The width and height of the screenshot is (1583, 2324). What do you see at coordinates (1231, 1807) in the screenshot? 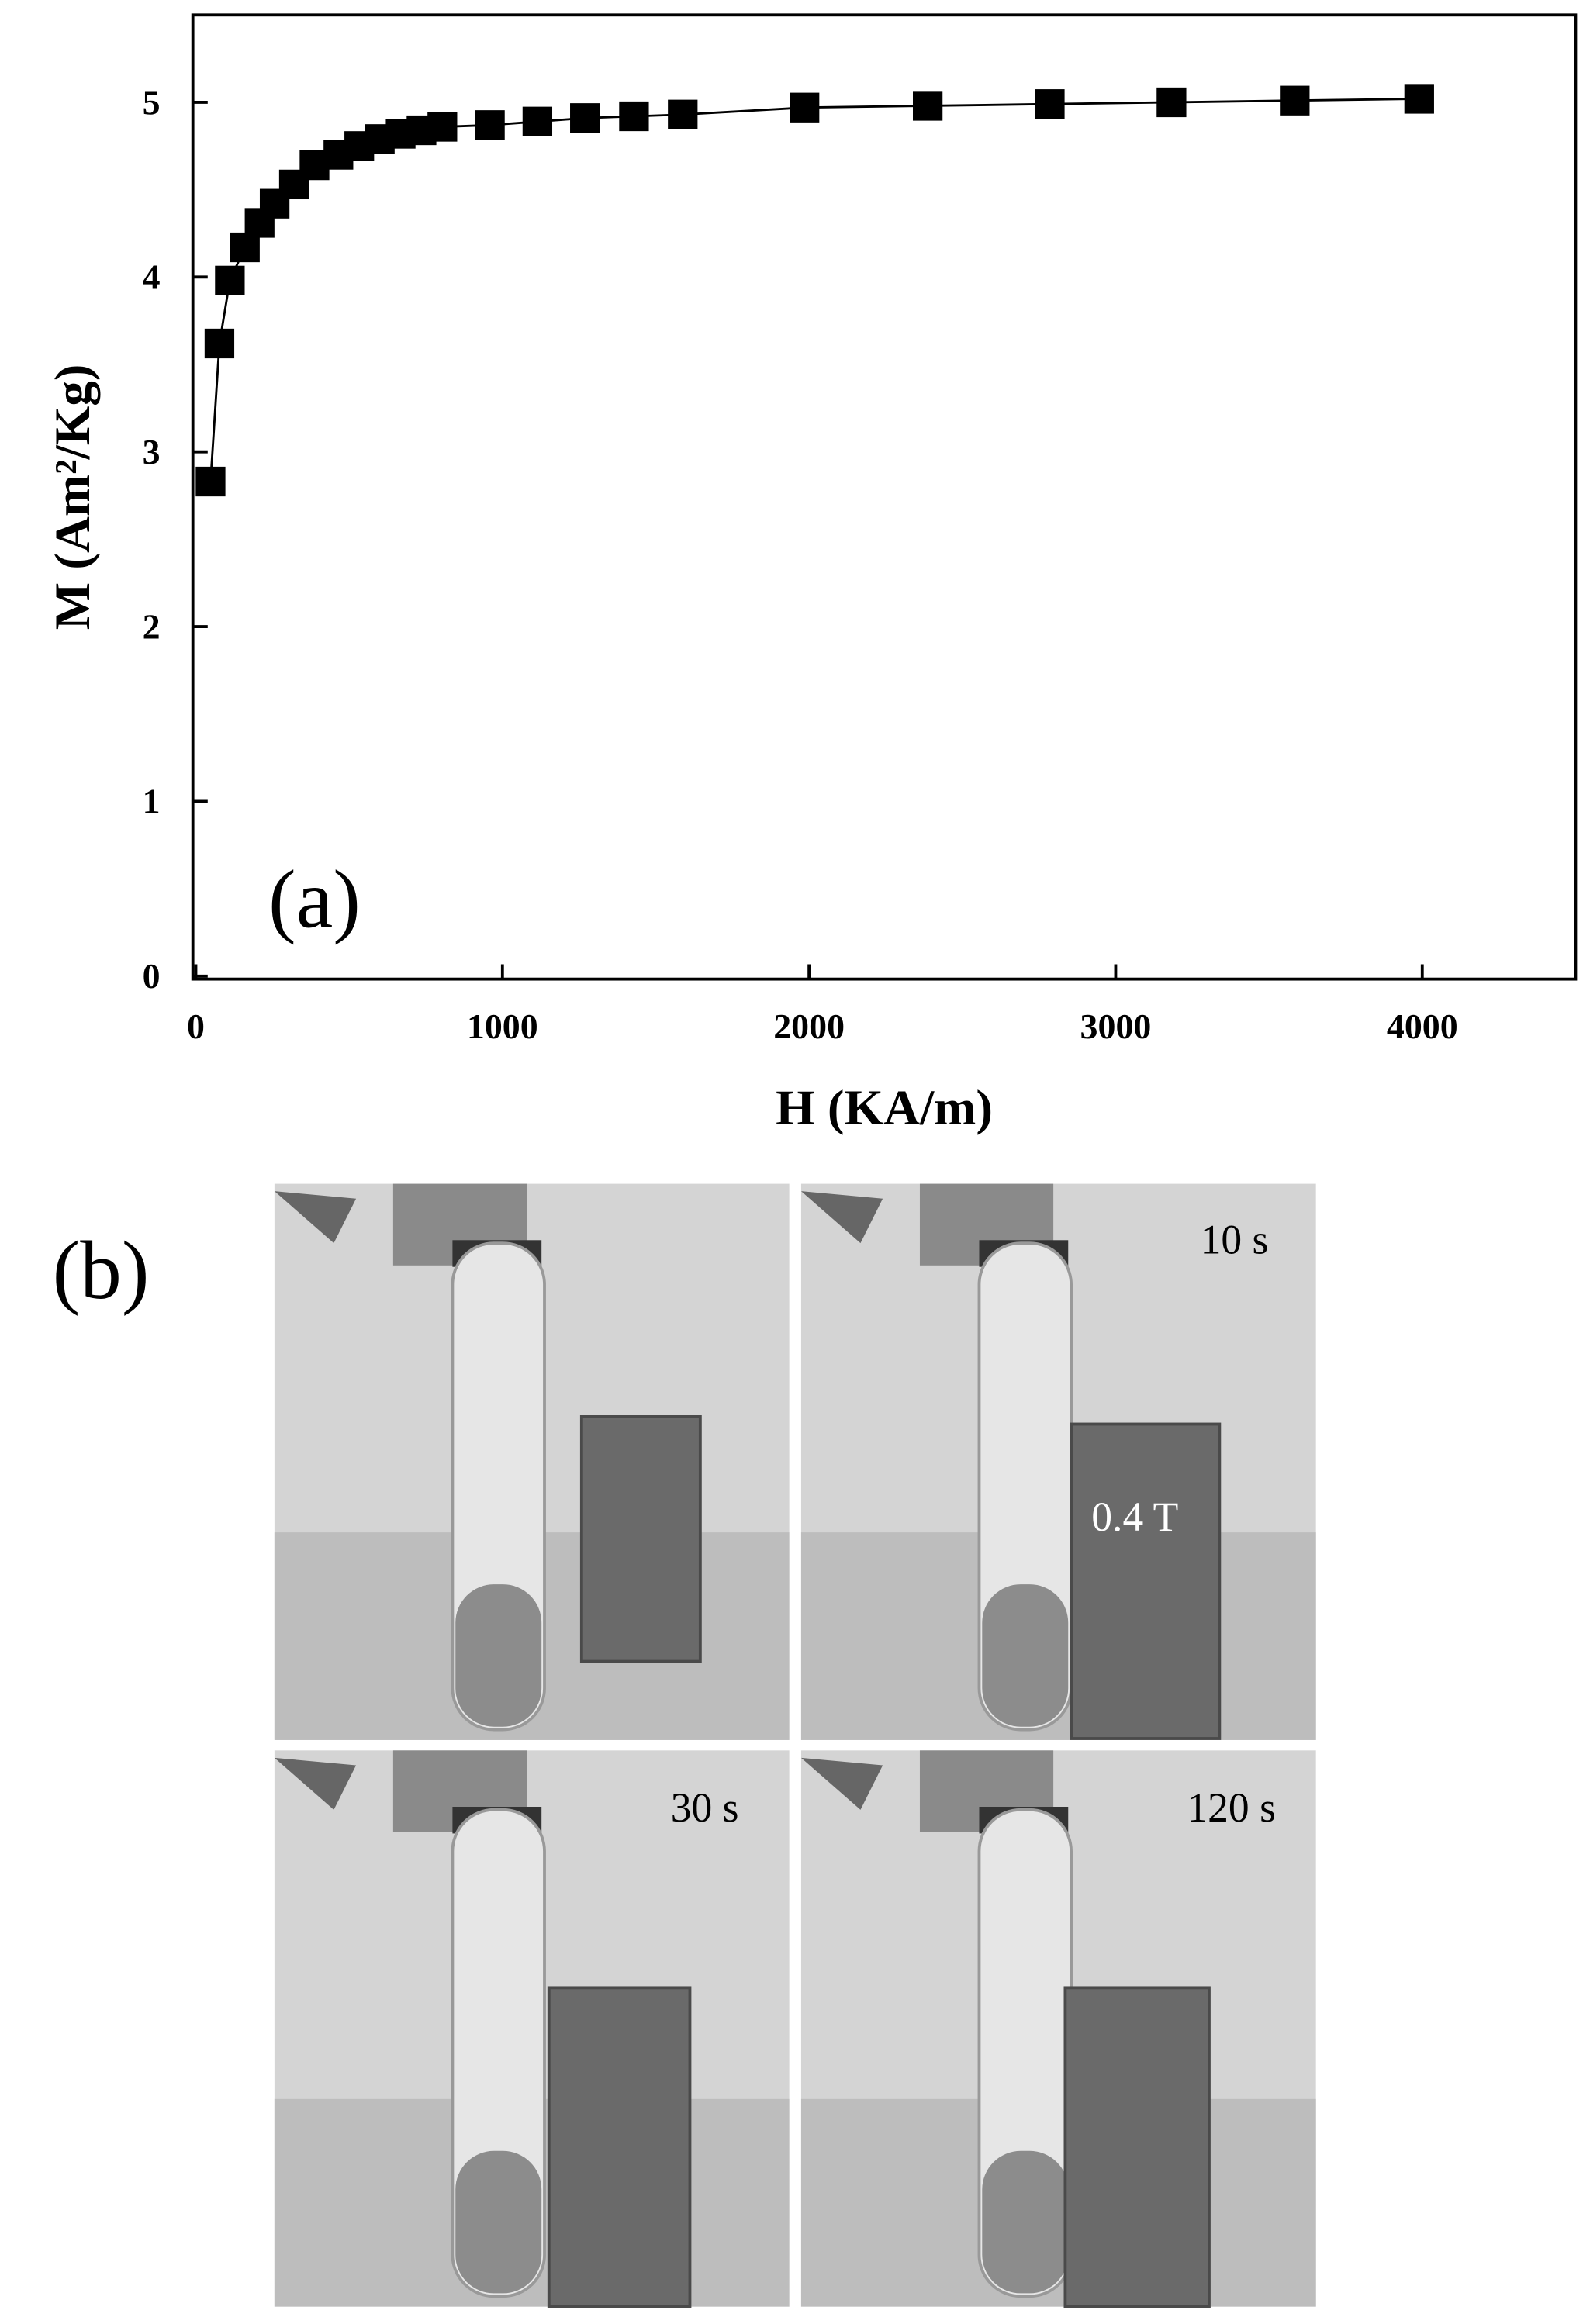
I see `photo-annotation: 120 s` at bounding box center [1231, 1807].